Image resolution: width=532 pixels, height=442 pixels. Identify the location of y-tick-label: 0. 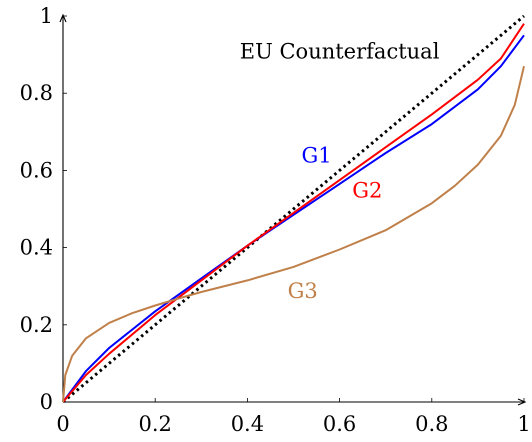
(46, 402).